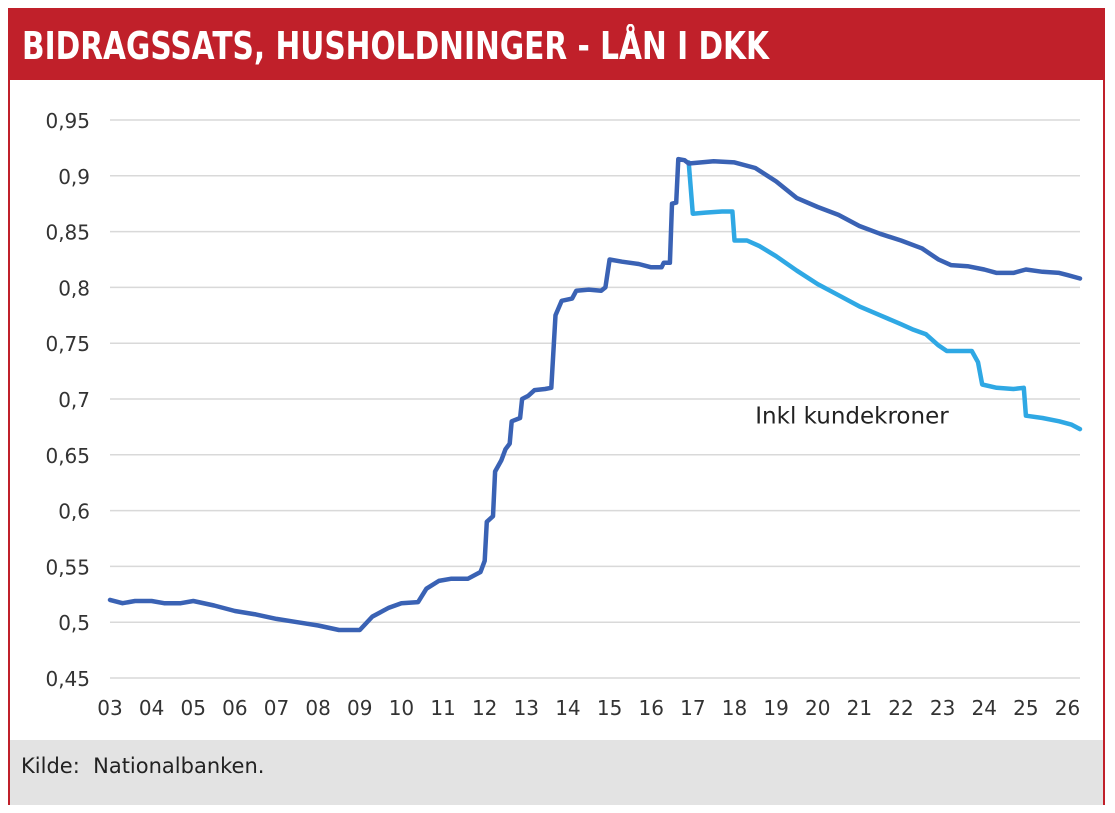 The width and height of the screenshot is (1115, 813). I want to click on x-tick-label: 25, so click(1025, 708).